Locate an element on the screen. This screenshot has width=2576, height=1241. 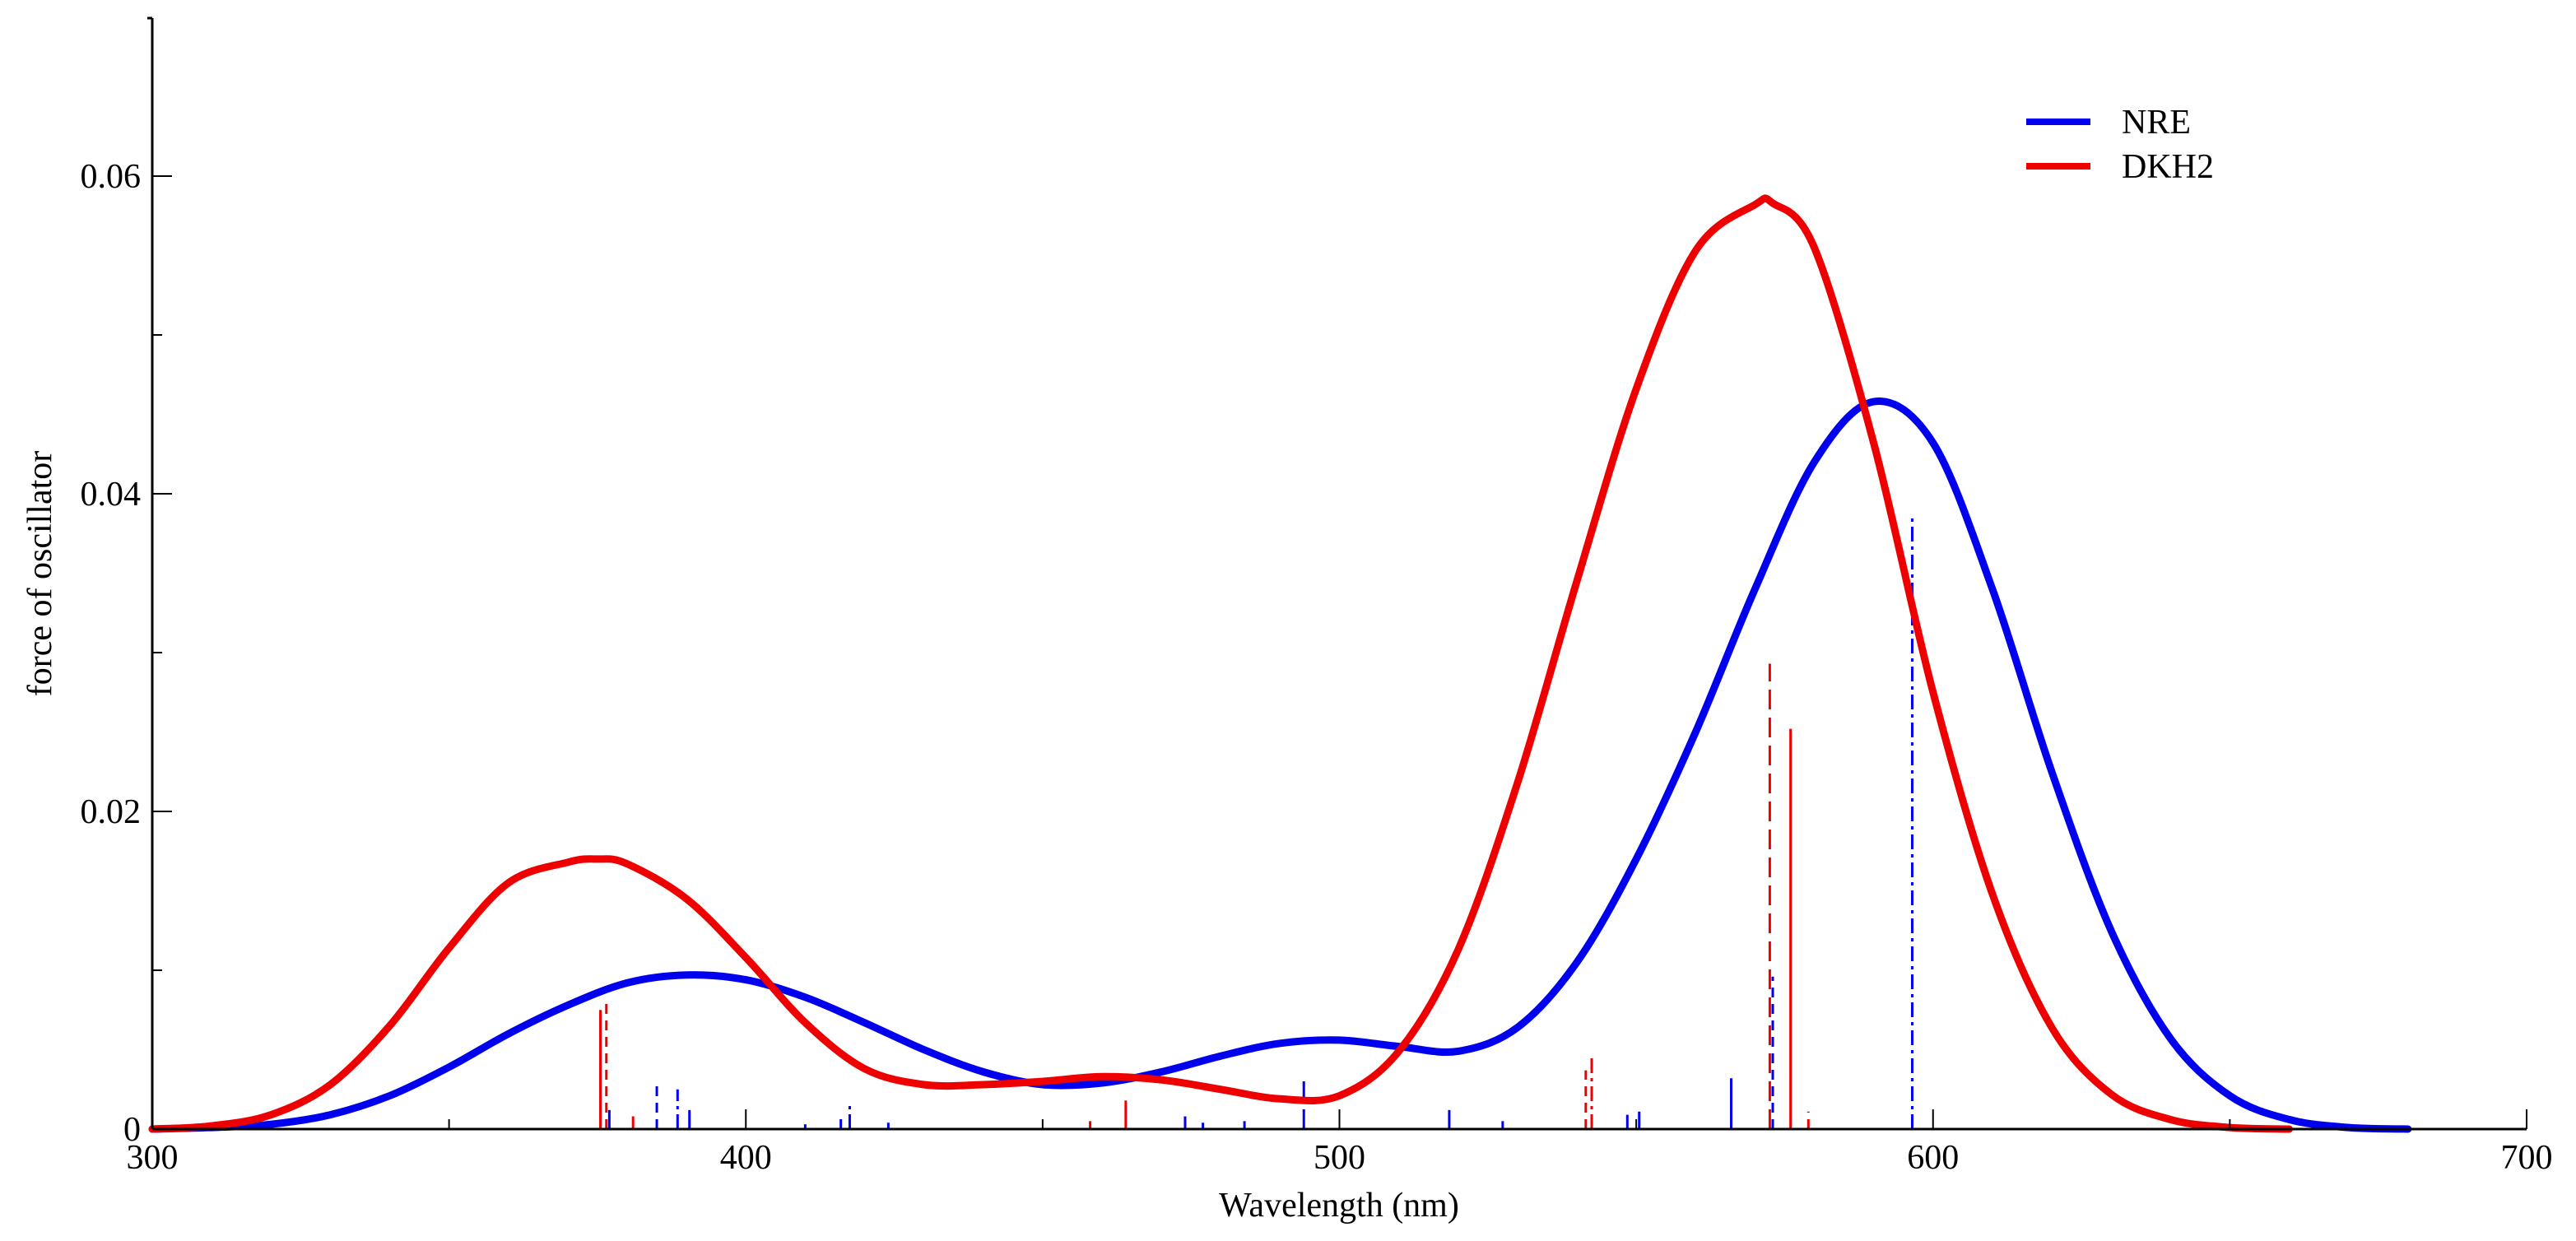
y-axis-title: force of oscillator is located at coordinates (40, 574).